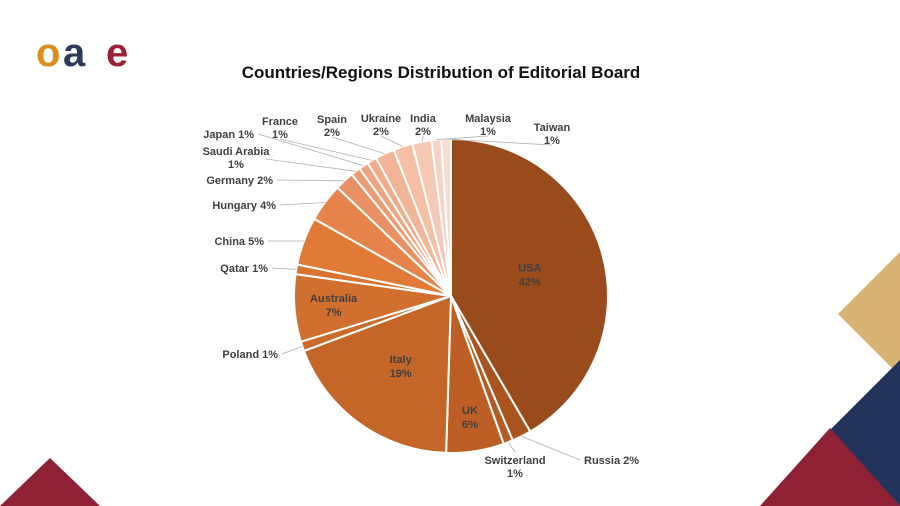 Image resolution: width=900 pixels, height=506 pixels. I want to click on slice-label-australia: Australia 7%, so click(334, 306).